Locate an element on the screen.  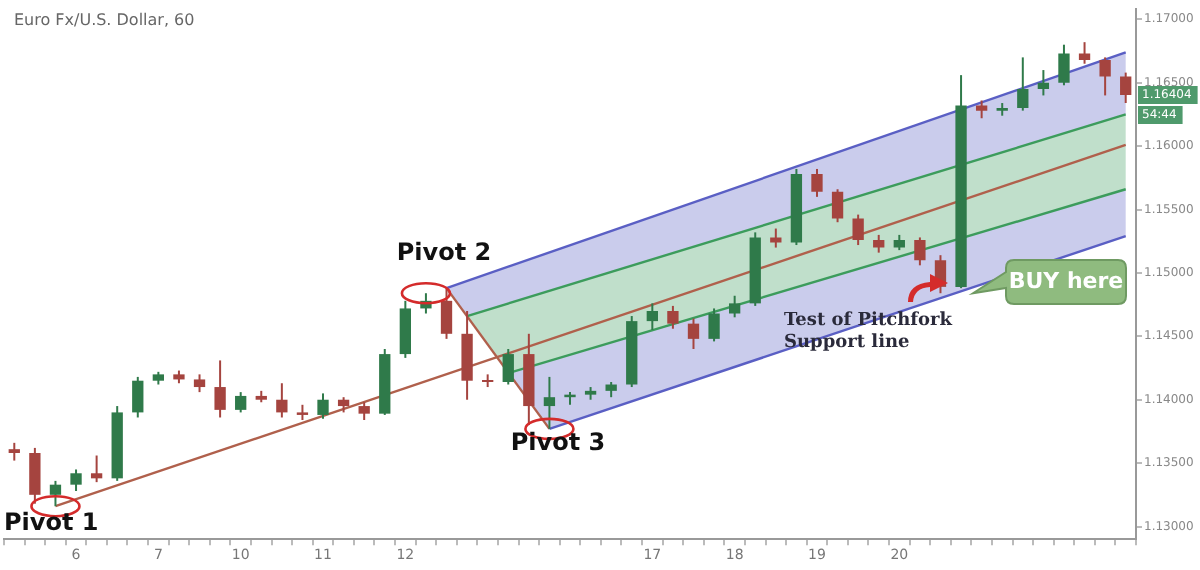
chart-title: Euro Fx/U.S. Dollar, 60 is located at coordinates (104, 20).